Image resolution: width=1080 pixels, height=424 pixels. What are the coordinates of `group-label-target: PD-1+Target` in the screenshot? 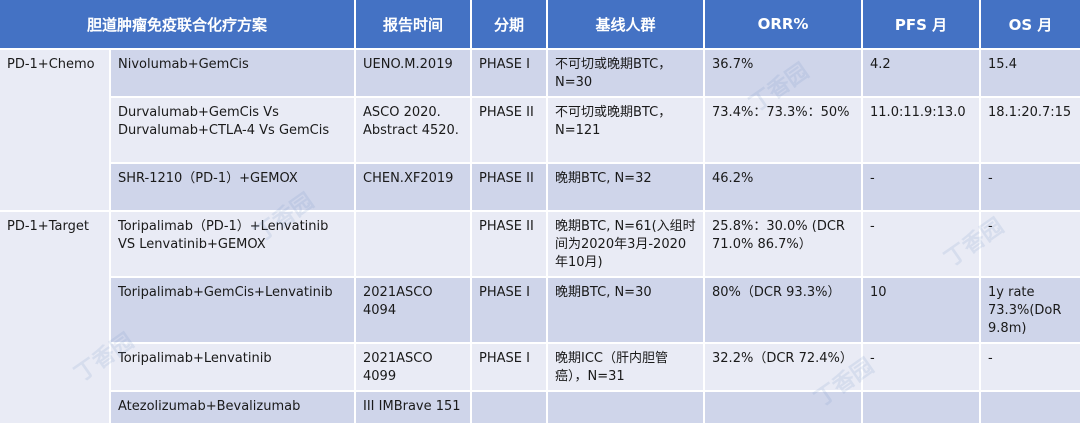 It's located at (55, 316).